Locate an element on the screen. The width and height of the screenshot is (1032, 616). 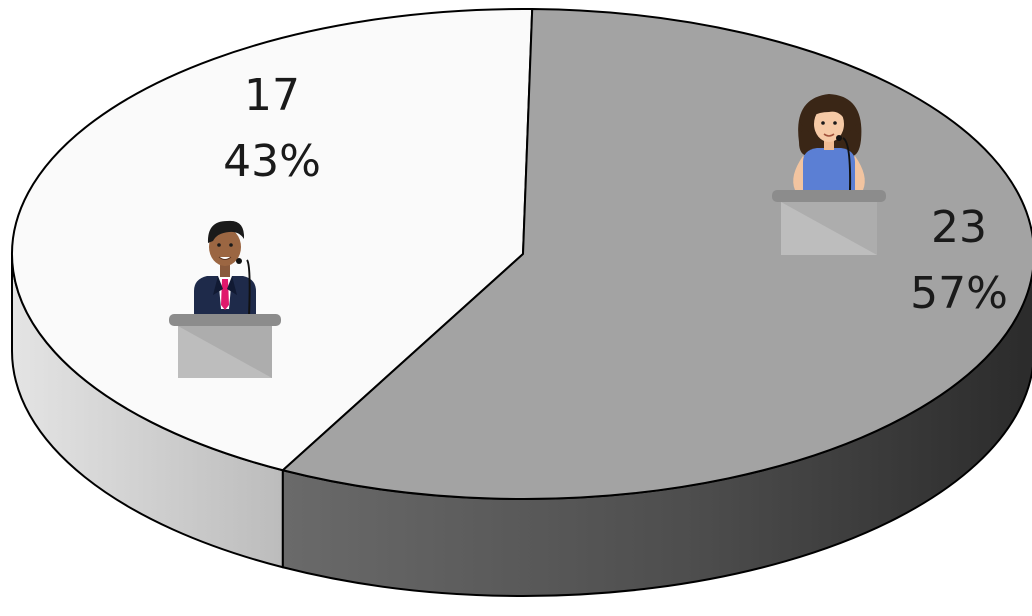
slice-label-percent-0: 43% is located at coordinates (272, 161).